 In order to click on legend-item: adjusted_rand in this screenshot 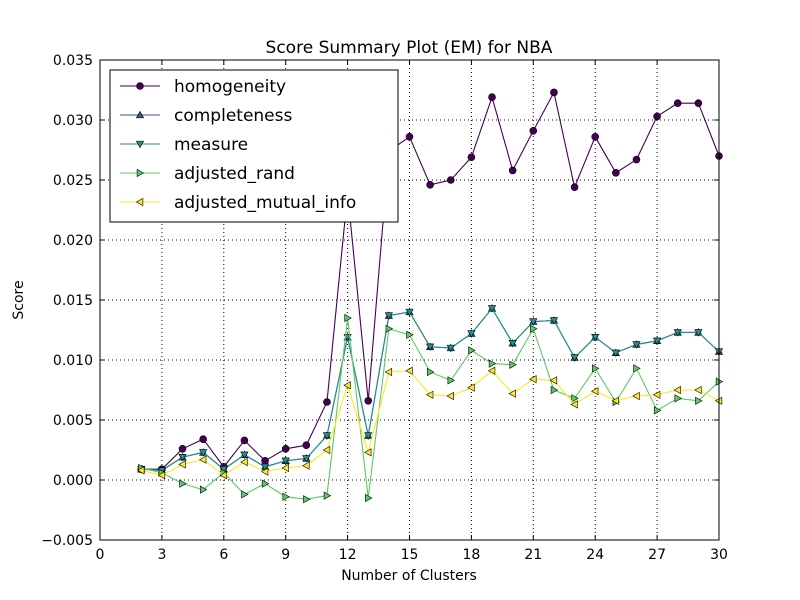, I will do `click(207, 174)`.